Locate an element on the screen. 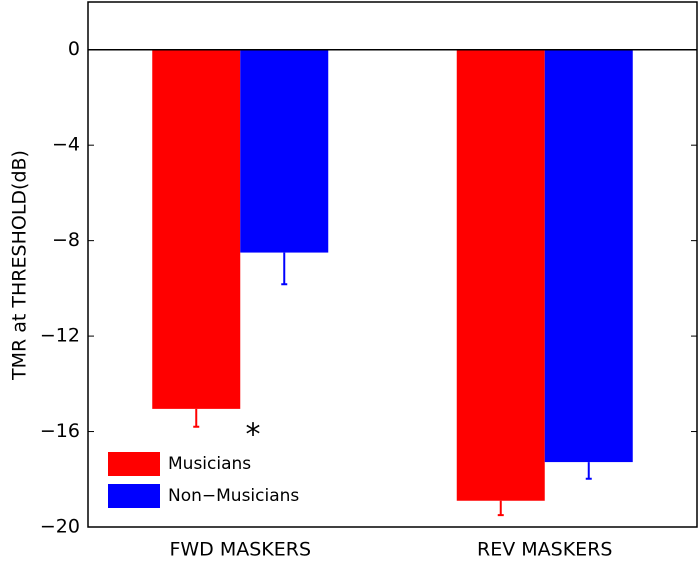 This screenshot has height=566, width=700. y-tick-label: −8 is located at coordinates (66, 240).